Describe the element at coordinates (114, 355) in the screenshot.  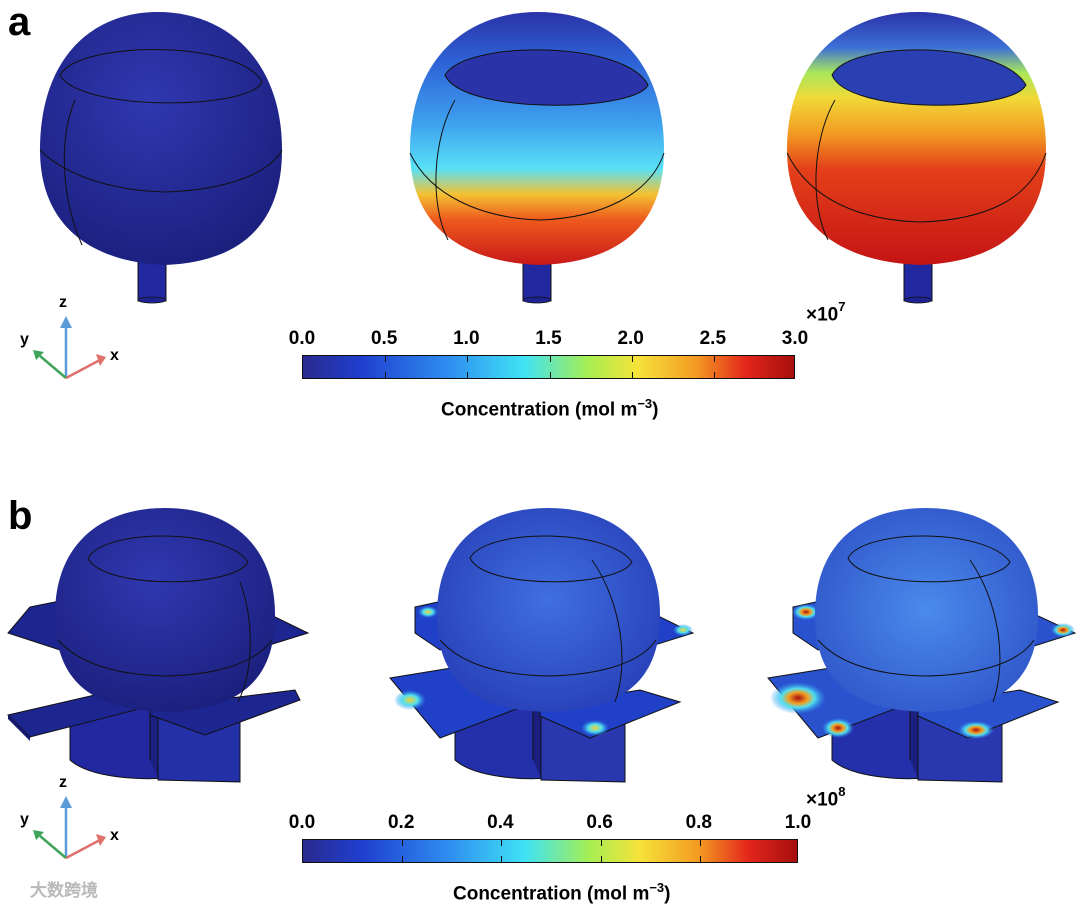
I see `axis-x-label-a: x` at that location.